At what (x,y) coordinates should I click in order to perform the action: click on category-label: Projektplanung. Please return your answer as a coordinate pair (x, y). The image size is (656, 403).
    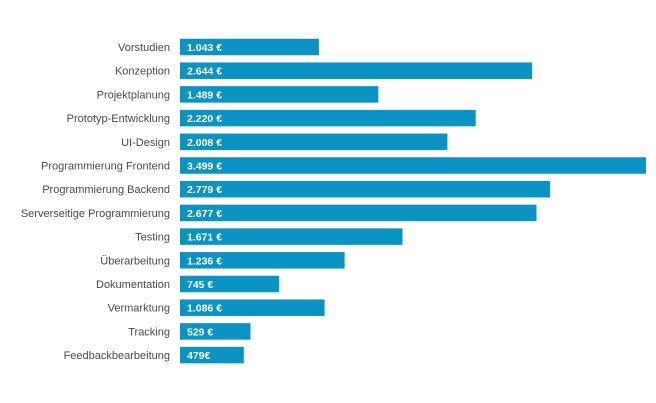
    Looking at the image, I should click on (133, 95).